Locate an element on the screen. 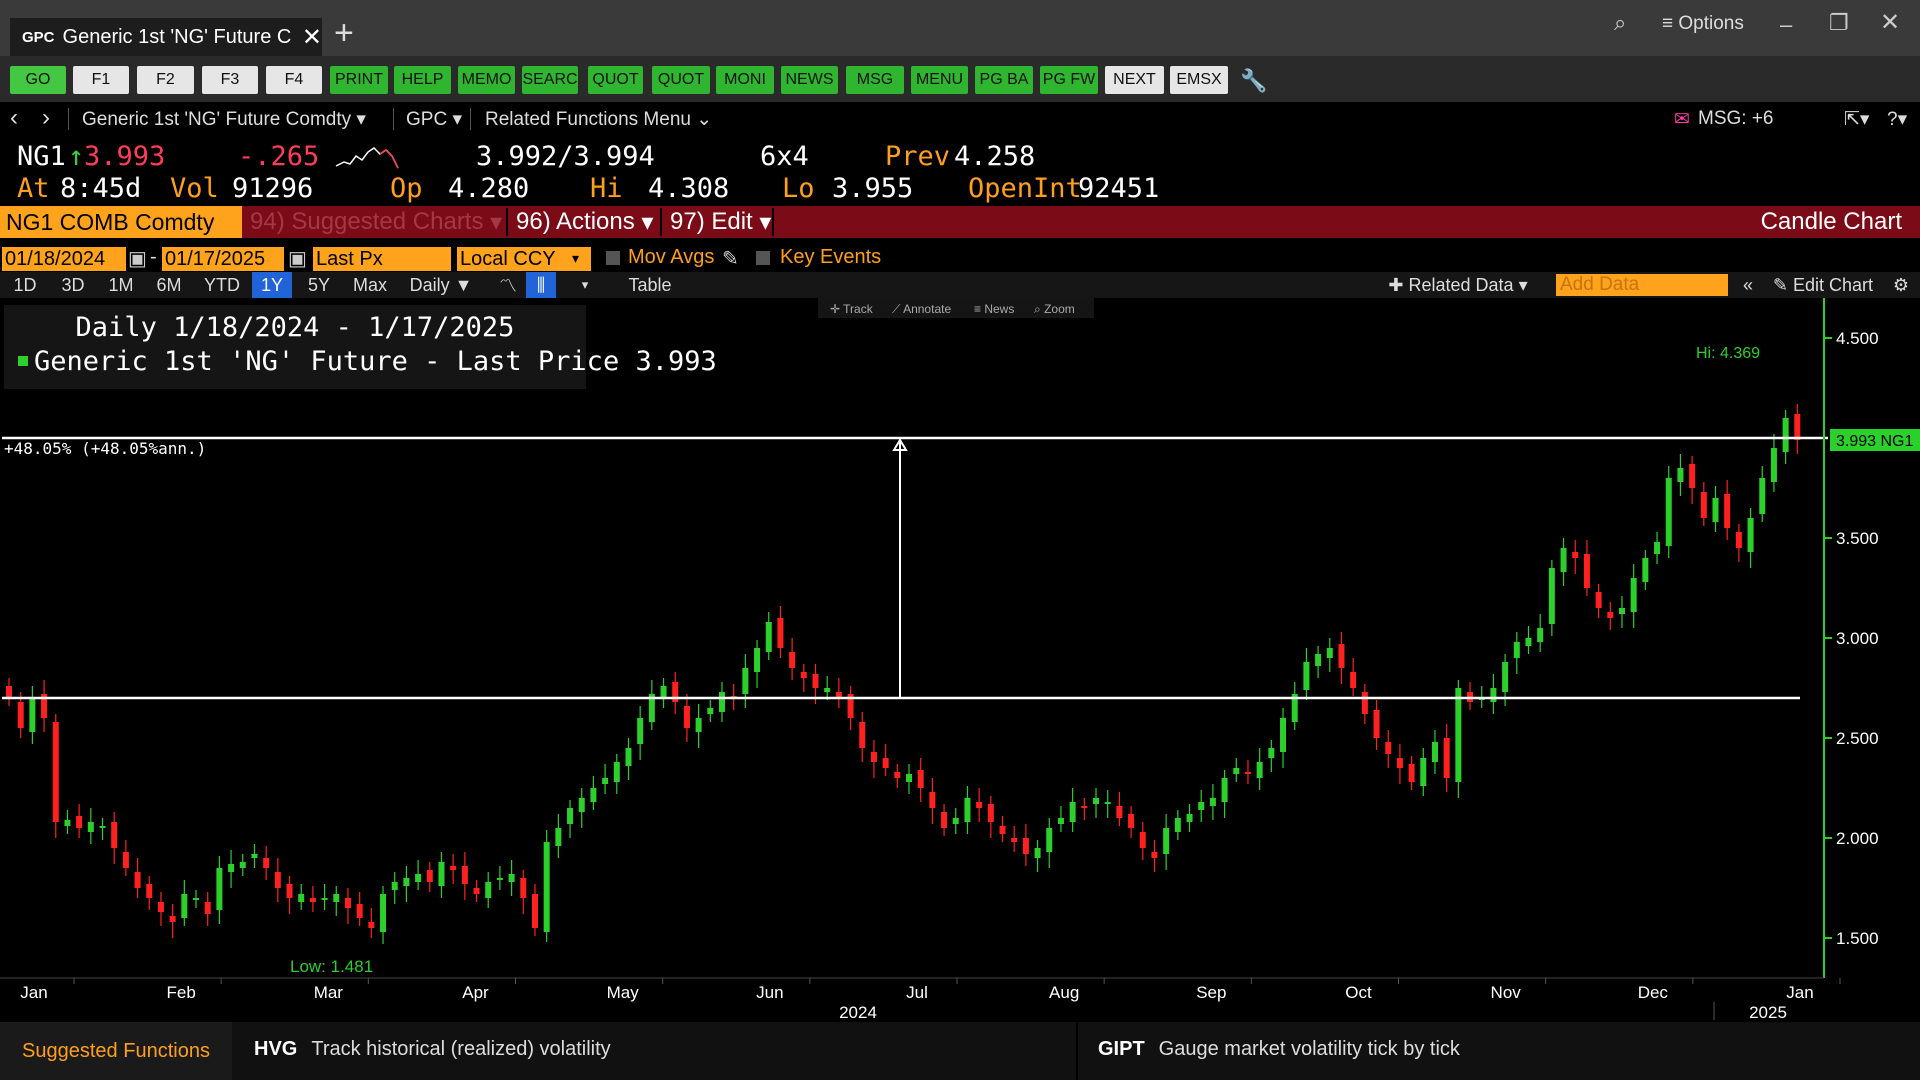 The width and height of the screenshot is (1920, 1080). message-count: MSG: +6 is located at coordinates (1736, 118).